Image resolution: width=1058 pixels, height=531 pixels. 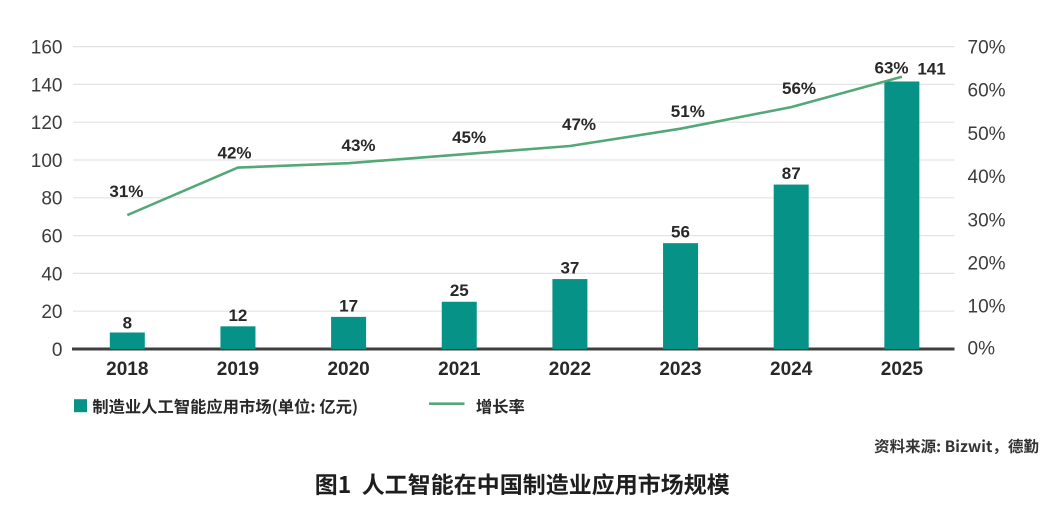 What do you see at coordinates (680, 232) in the screenshot?
I see `svg-text: 56` at bounding box center [680, 232].